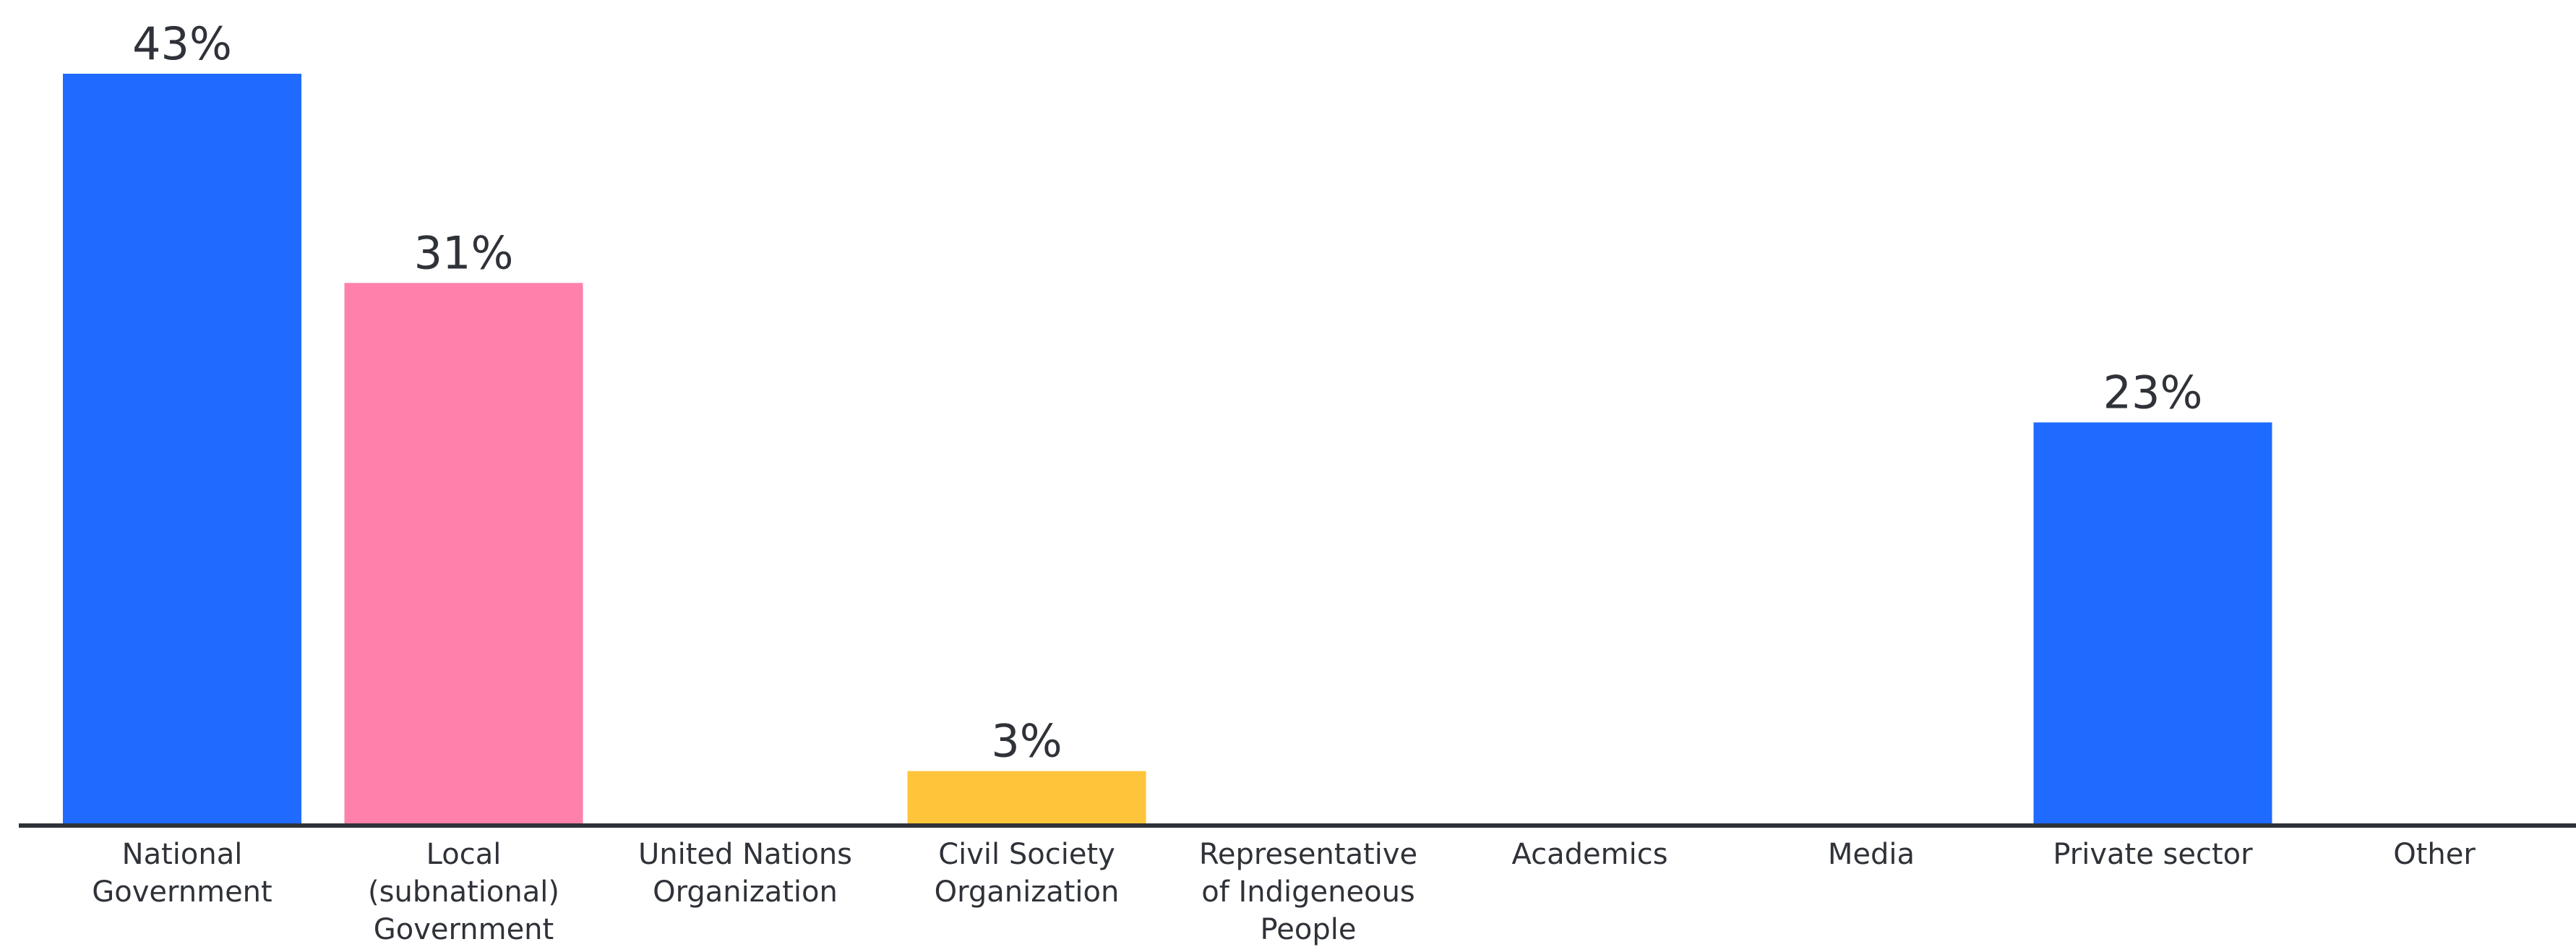 This screenshot has height=947, width=2576. I want to click on category-label-line: National, so click(183, 855).